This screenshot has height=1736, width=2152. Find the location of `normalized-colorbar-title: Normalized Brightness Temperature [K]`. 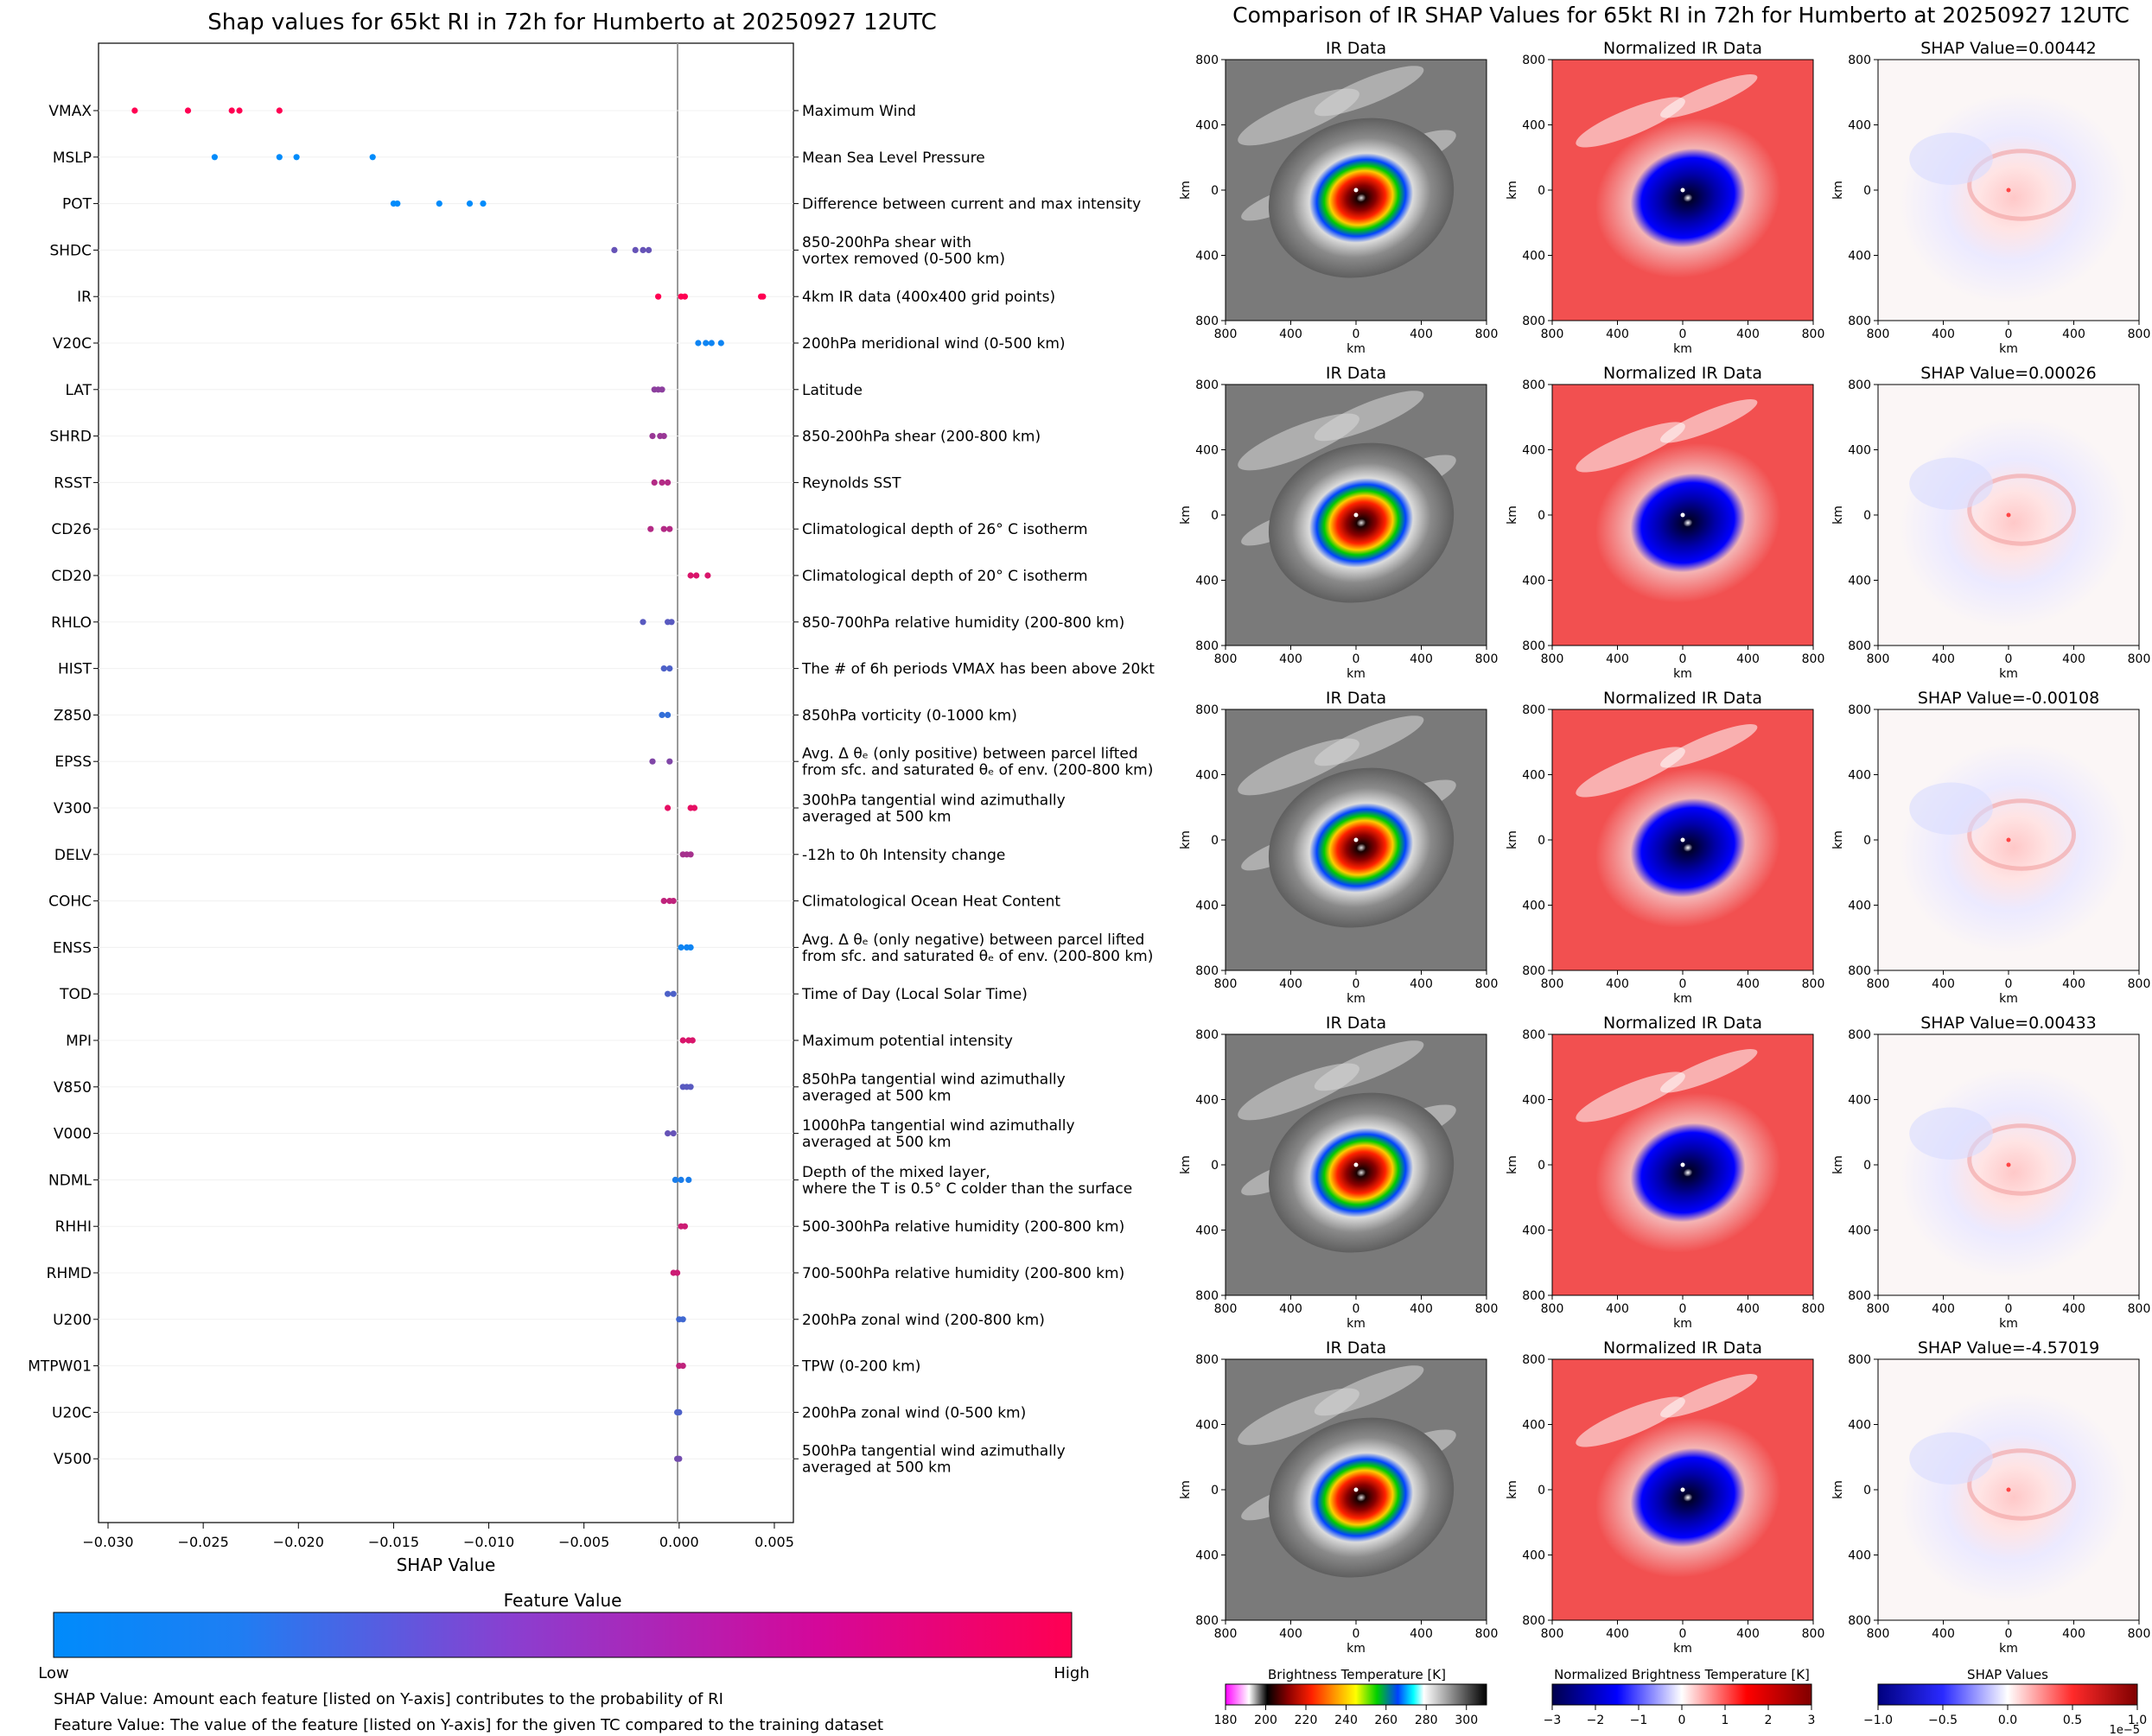

normalized-colorbar-title: Normalized Brightness Temperature [K] is located at coordinates (1682, 1674).